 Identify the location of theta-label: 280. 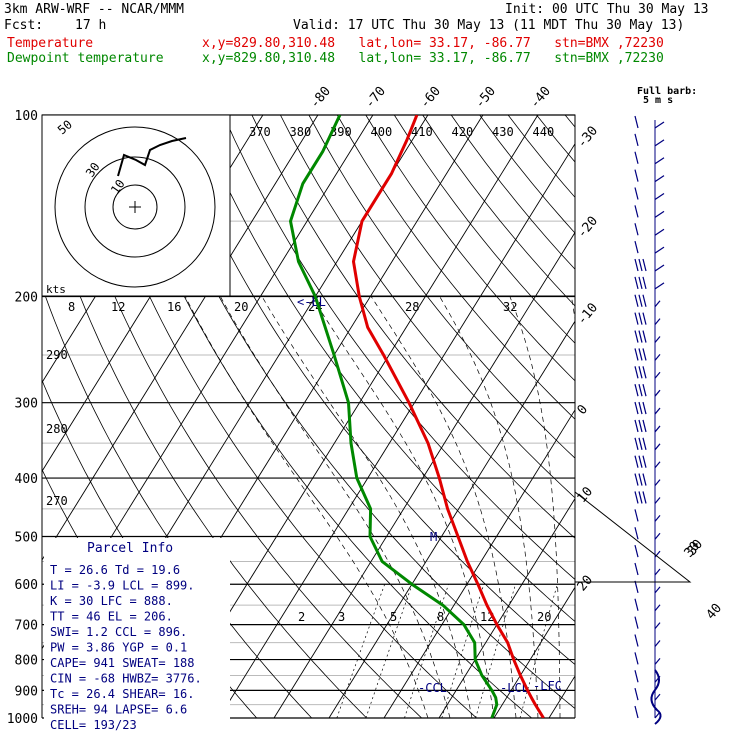
(57, 429).